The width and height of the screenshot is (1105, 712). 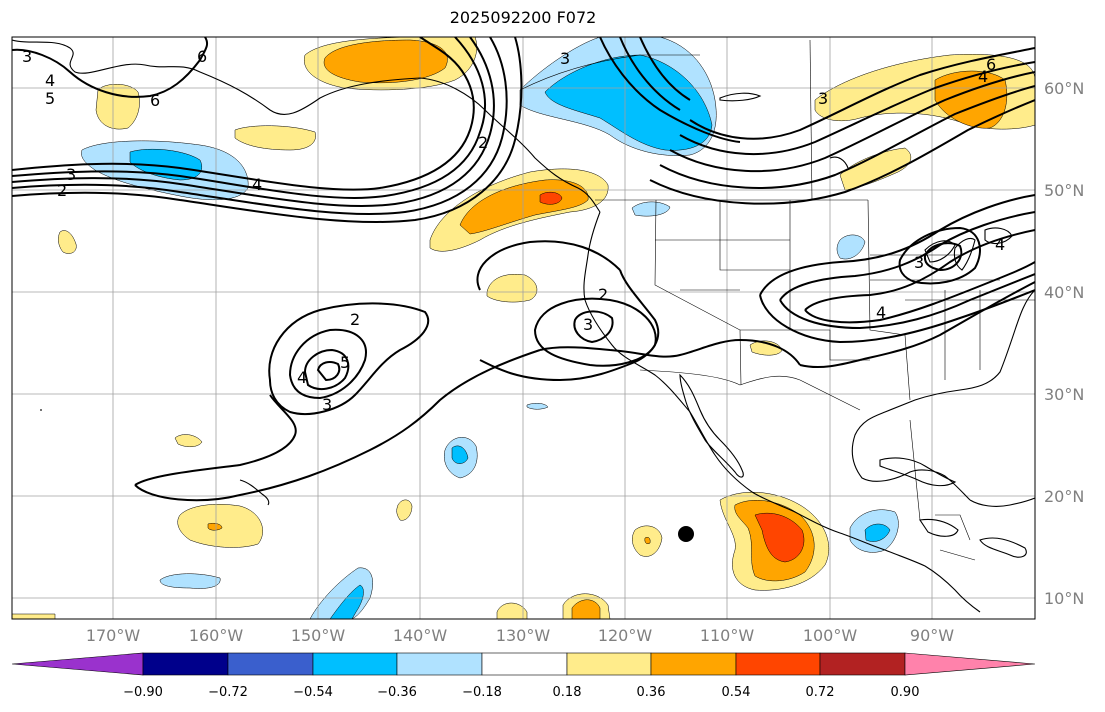 I want to click on colorbar-tick: 0.18, so click(x=567, y=692).